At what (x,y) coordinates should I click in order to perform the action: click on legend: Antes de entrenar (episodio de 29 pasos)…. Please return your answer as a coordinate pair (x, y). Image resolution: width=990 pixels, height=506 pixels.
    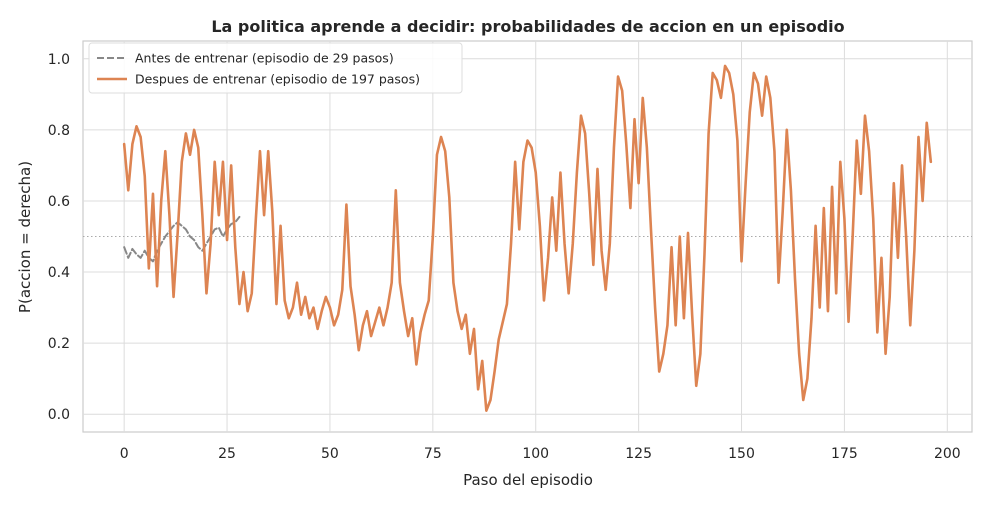
    Looking at the image, I should click on (275, 68).